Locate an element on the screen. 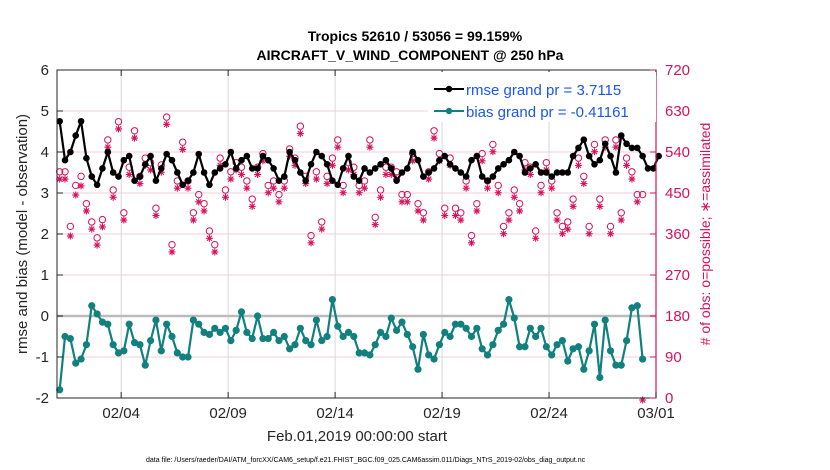 The width and height of the screenshot is (830, 470). y-right-tick-label: 450 is located at coordinates (677, 193).